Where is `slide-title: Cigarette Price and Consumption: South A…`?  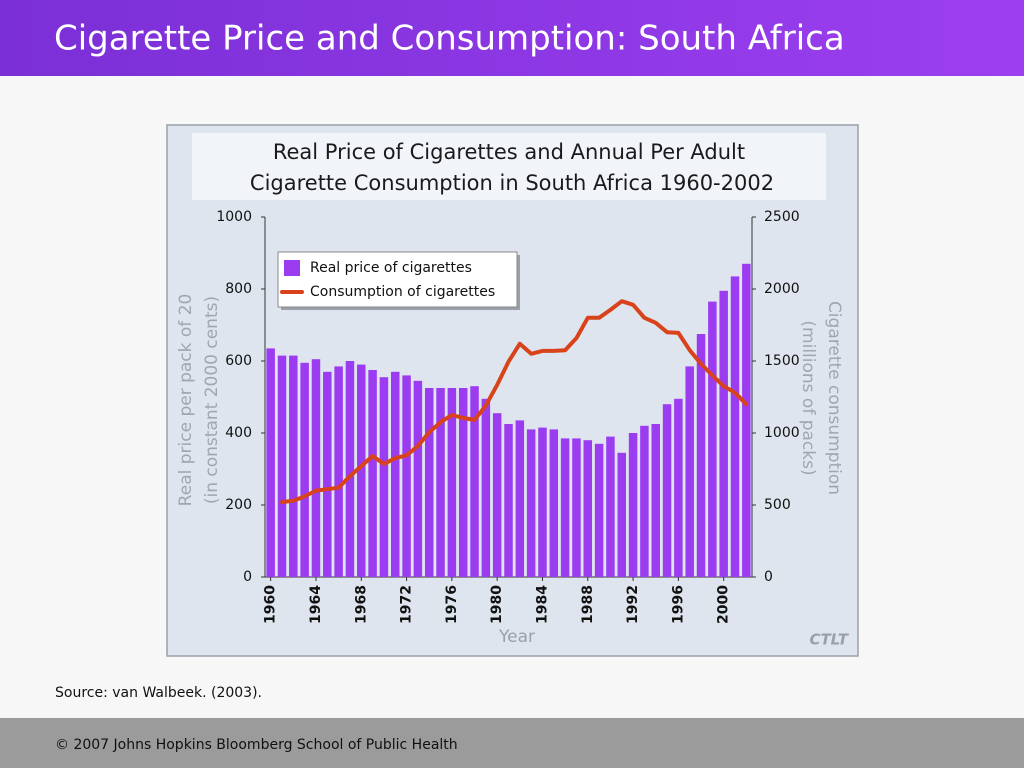 slide-title: Cigarette Price and Consumption: South A… is located at coordinates (449, 39).